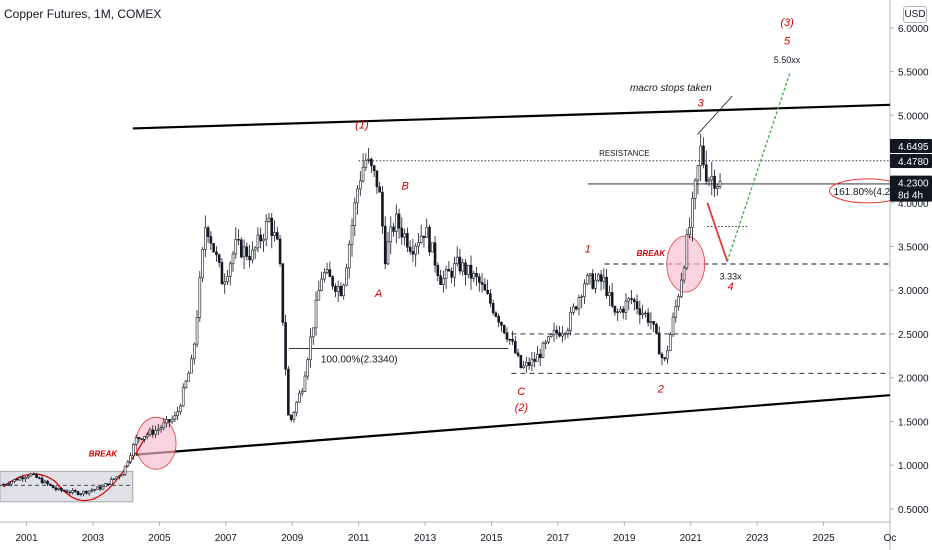 Image resolution: width=932 pixels, height=550 pixels. I want to click on resistance-label: RESISTANCE, so click(624, 153).